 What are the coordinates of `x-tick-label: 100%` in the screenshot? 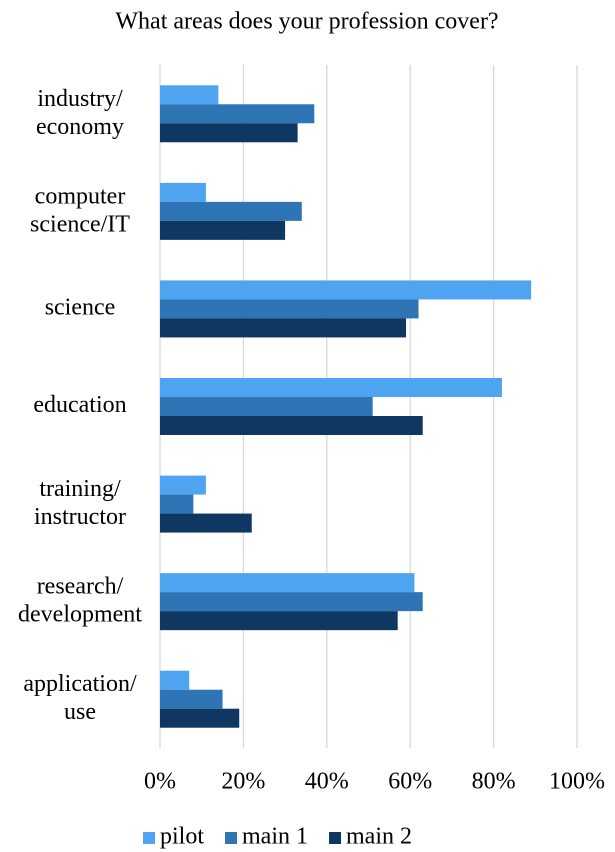 It's located at (577, 782).